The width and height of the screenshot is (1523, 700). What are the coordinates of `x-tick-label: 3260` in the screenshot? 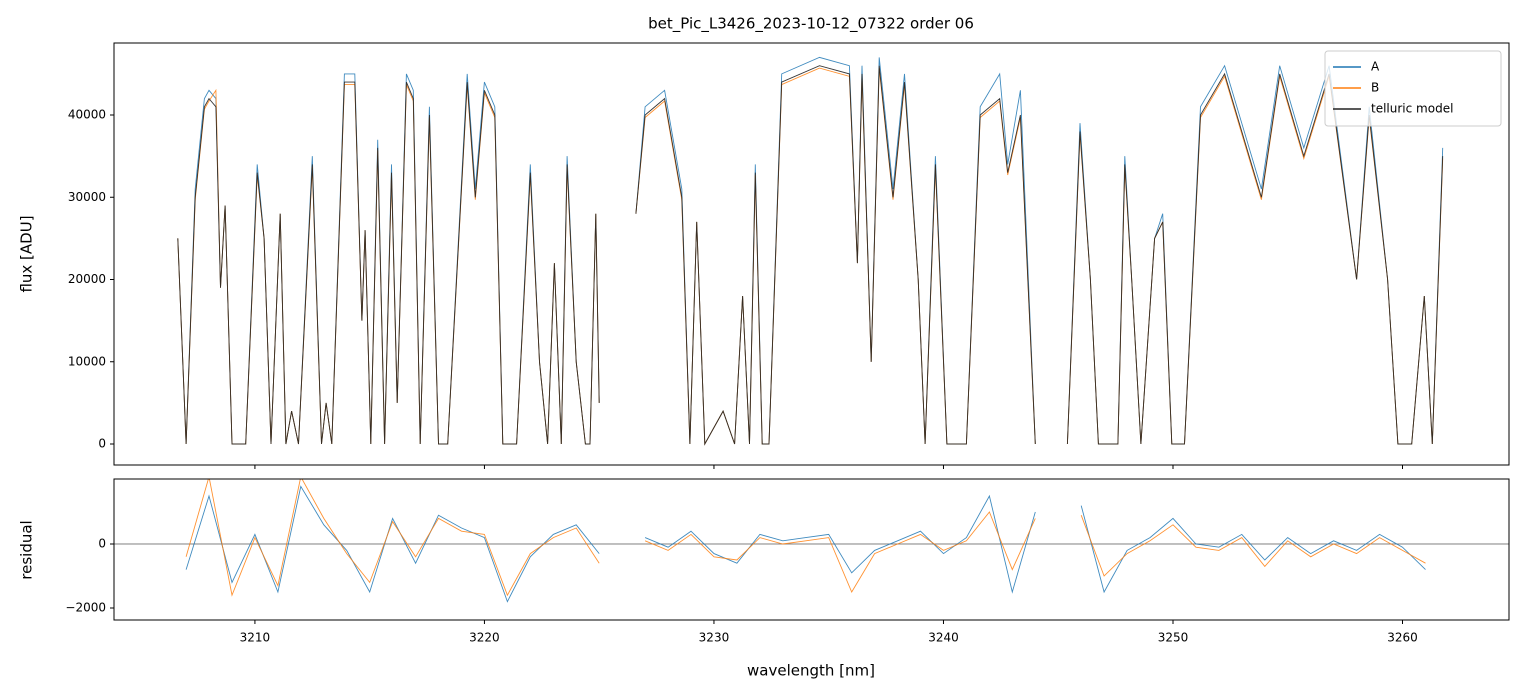 It's located at (1402, 638).